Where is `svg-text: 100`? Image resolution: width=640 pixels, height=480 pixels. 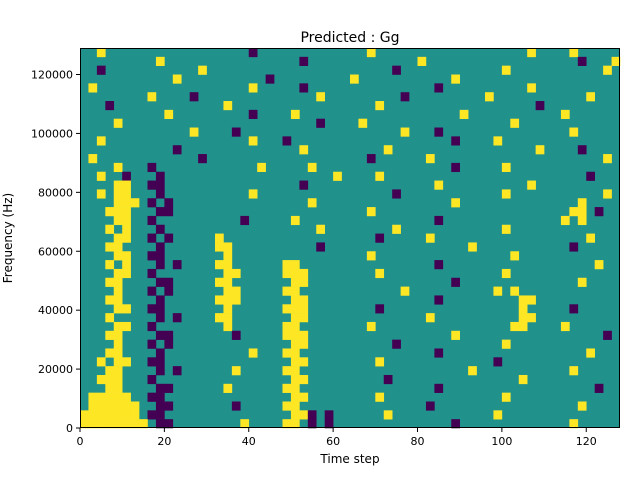 svg-text: 100 is located at coordinates (501, 441).